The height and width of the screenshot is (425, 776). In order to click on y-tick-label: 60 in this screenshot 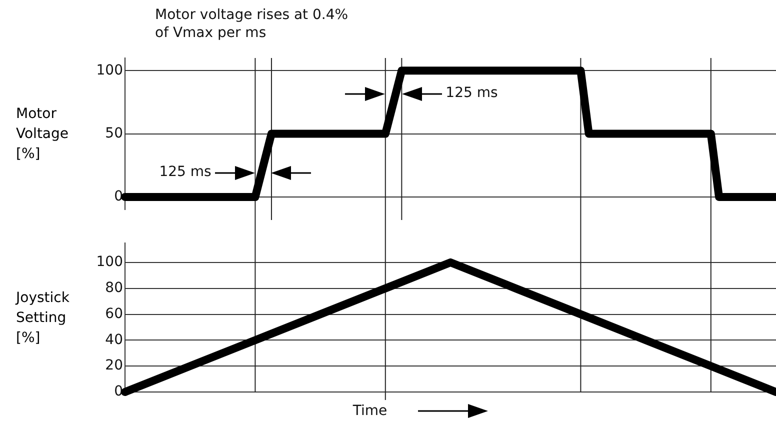, I will do `click(114, 314)`.